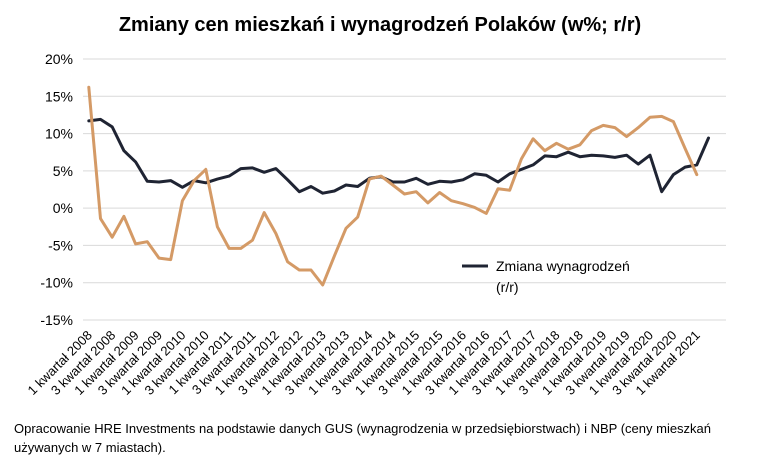 The width and height of the screenshot is (760, 468). What do you see at coordinates (546, 276) in the screenshot?
I see `legend: Zmiana wynagrodzeń (r/r)` at bounding box center [546, 276].